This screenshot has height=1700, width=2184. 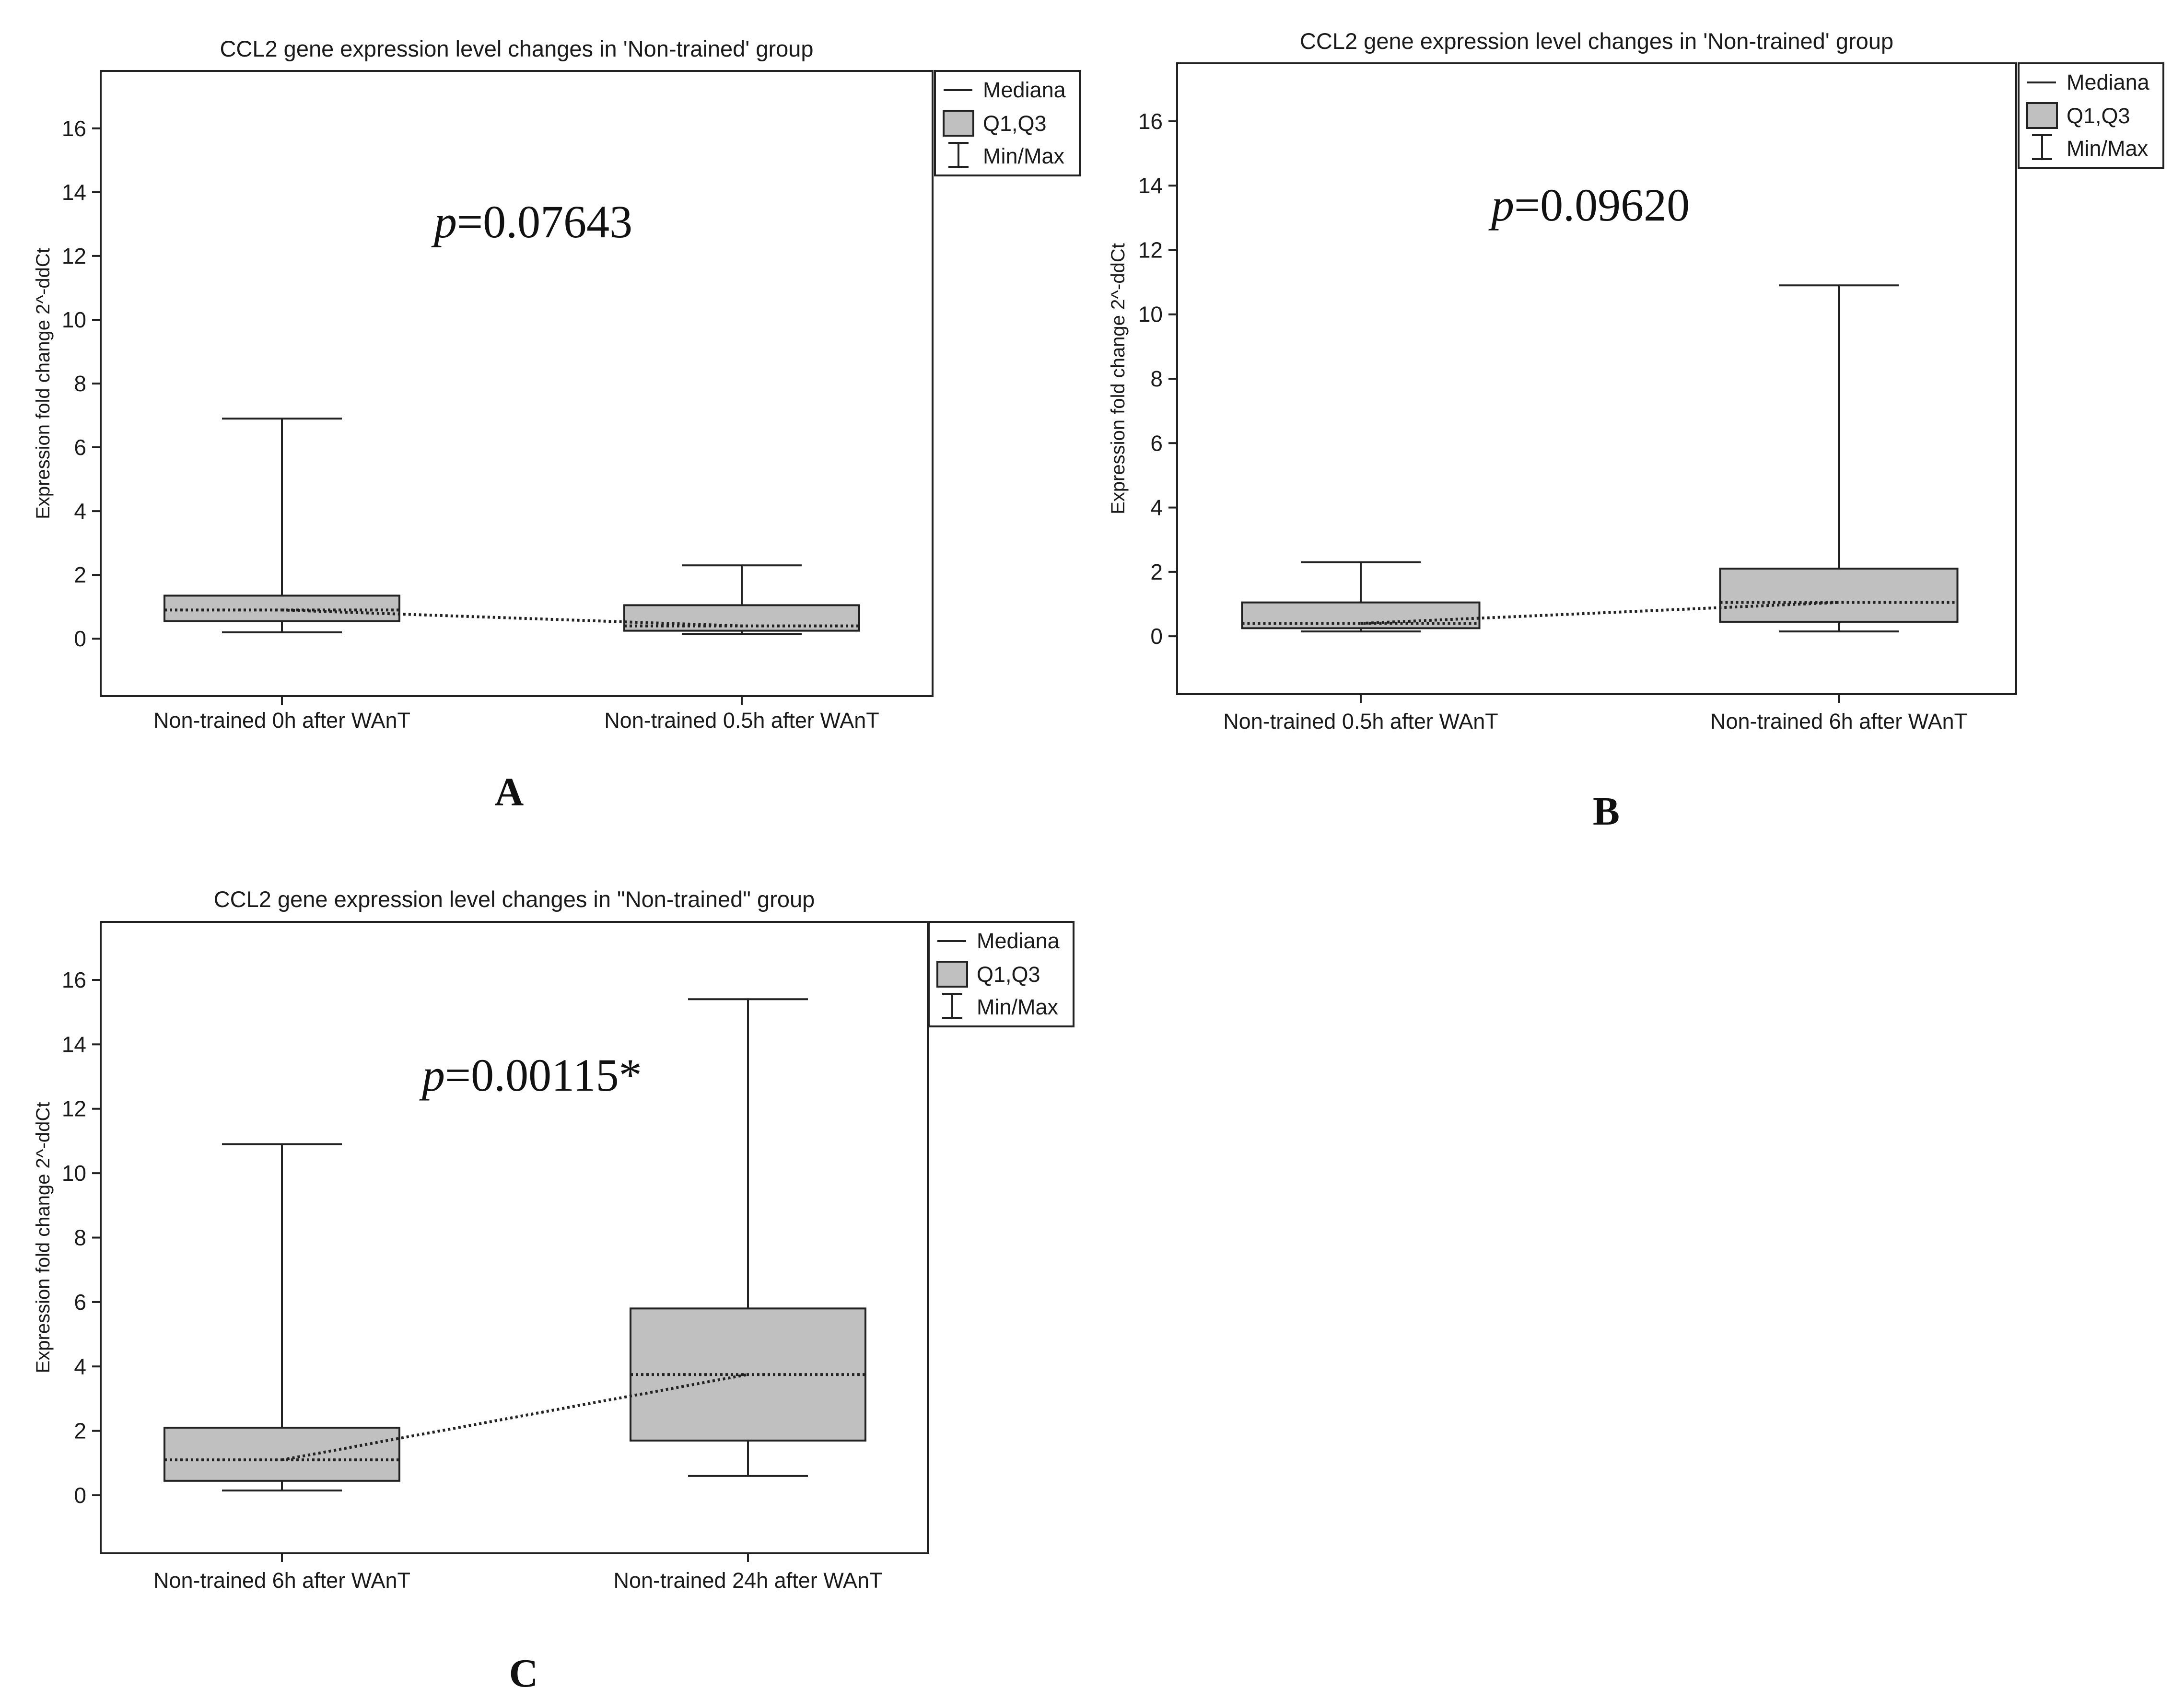 I want to click on p-value-annotation: p=0.00115*, so click(x=530, y=1075).